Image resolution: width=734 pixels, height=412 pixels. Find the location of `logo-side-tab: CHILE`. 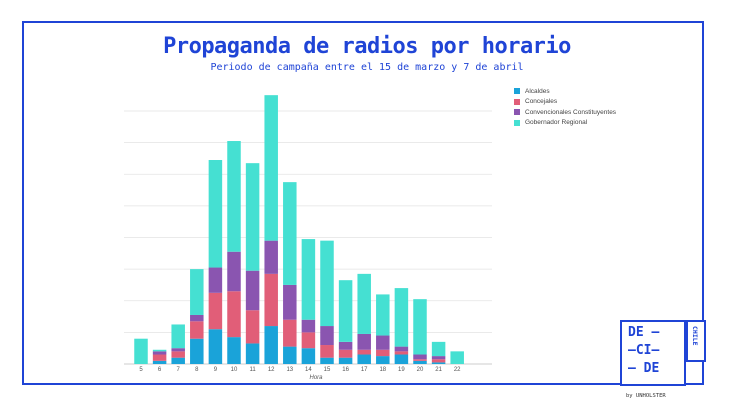

logo-side-tab: CHILE is located at coordinates (696, 341).